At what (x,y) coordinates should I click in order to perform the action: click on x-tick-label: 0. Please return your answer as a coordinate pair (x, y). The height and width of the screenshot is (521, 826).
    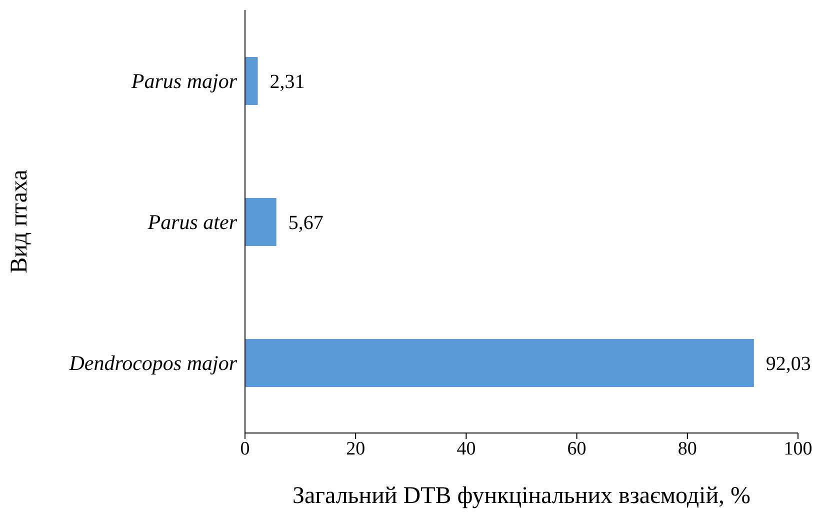
    Looking at the image, I should click on (245, 449).